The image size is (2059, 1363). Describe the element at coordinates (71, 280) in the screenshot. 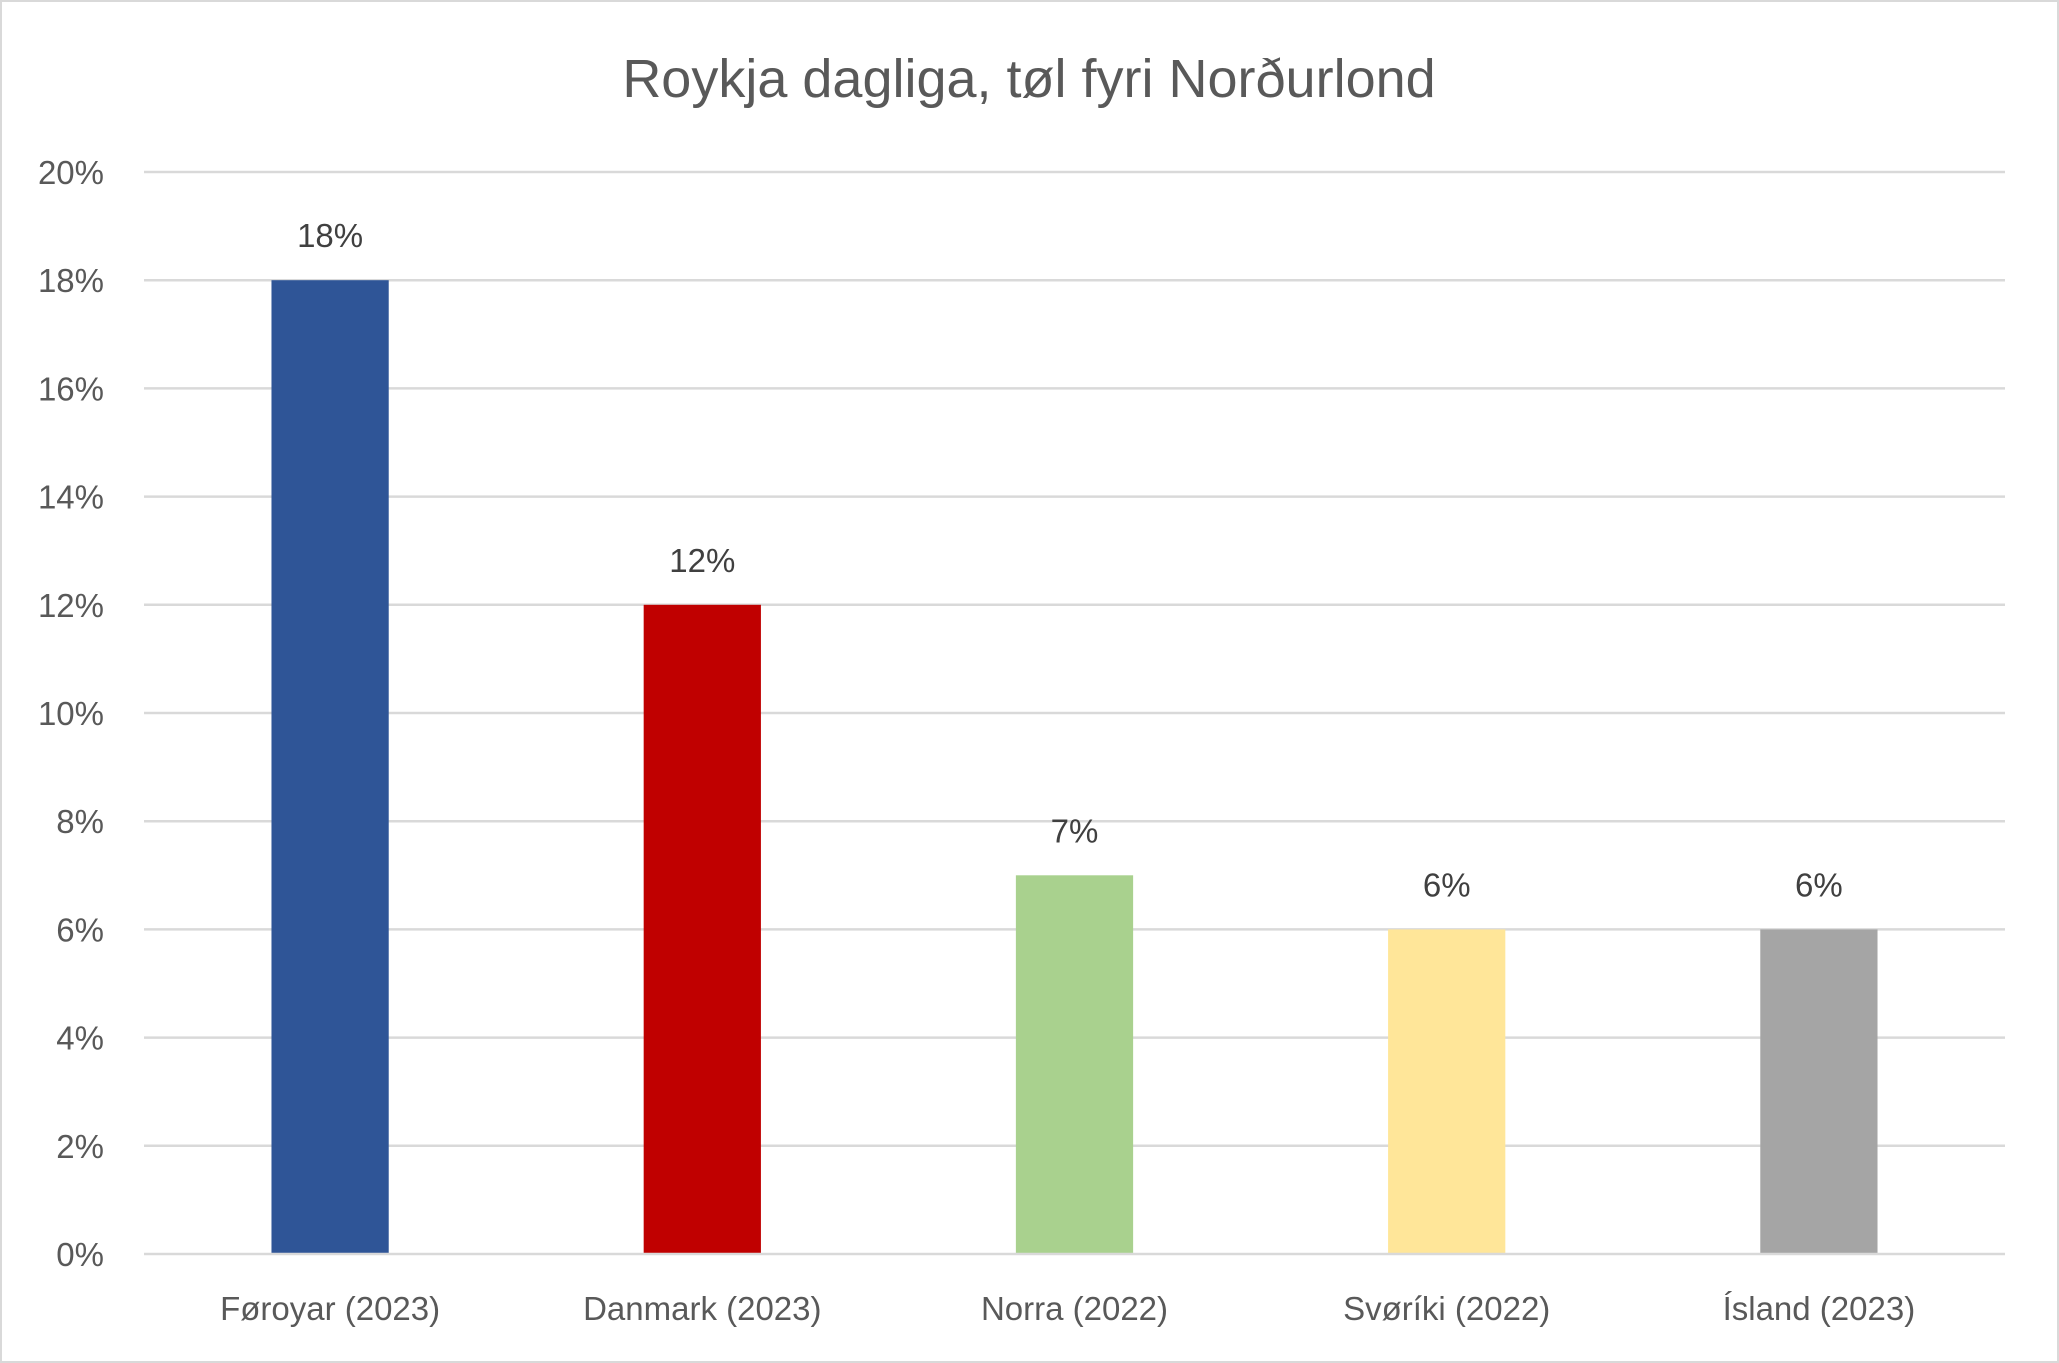

I see `y-tick-label: 18%` at that location.